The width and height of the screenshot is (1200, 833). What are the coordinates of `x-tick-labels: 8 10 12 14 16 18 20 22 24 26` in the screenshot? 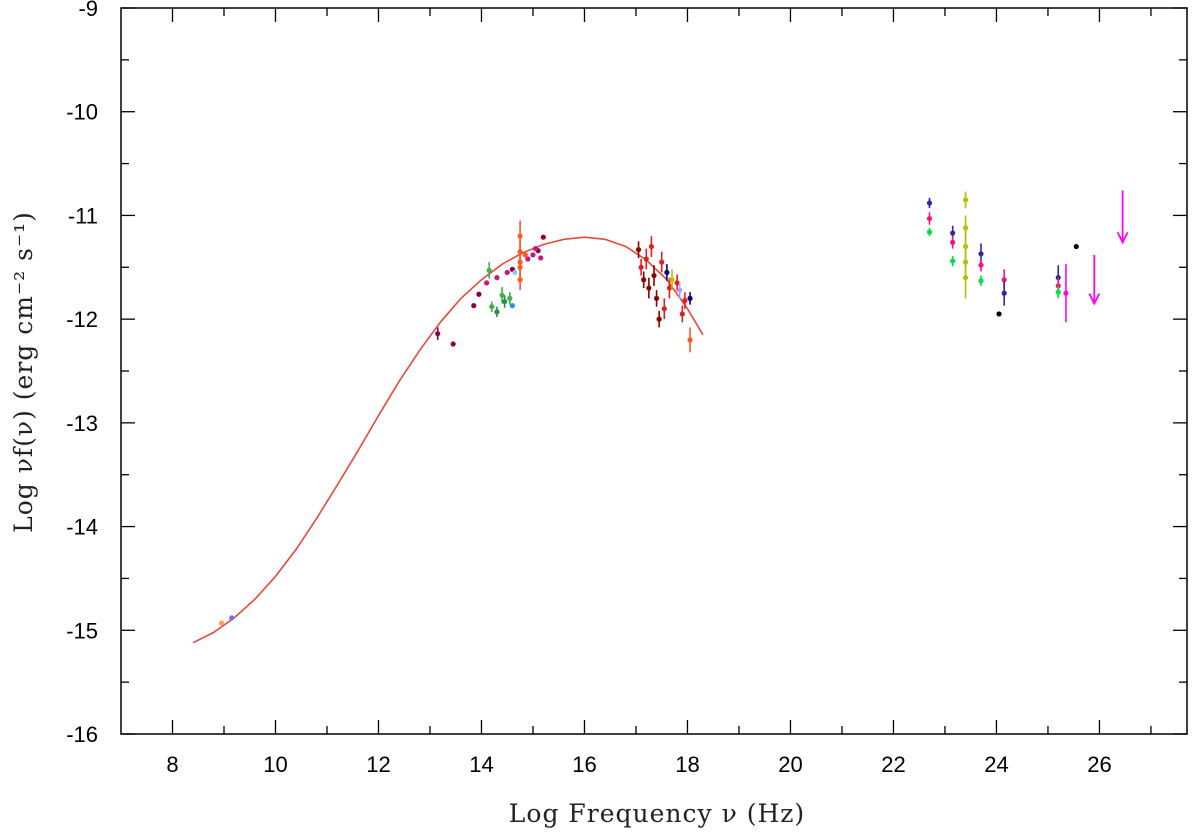 It's located at (638, 764).